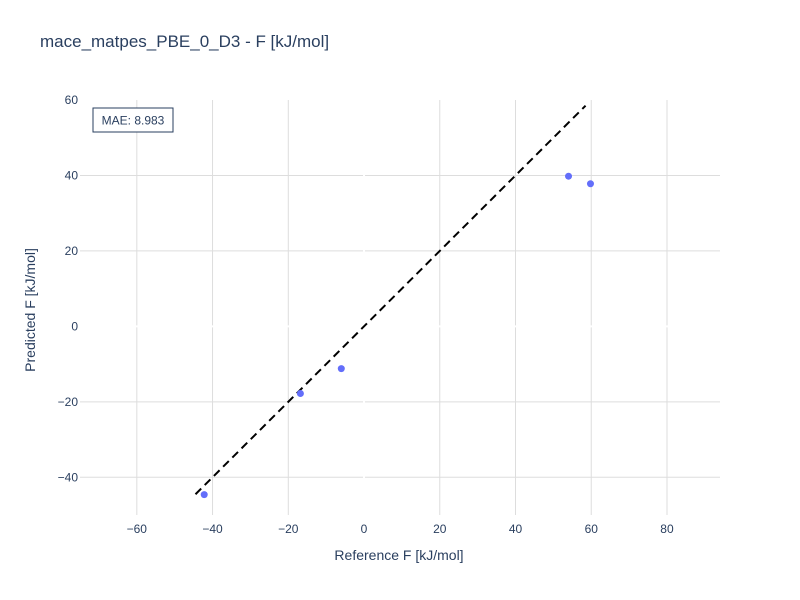 The width and height of the screenshot is (800, 600). What do you see at coordinates (440, 529) in the screenshot?
I see `x-tick-label: 20` at bounding box center [440, 529].